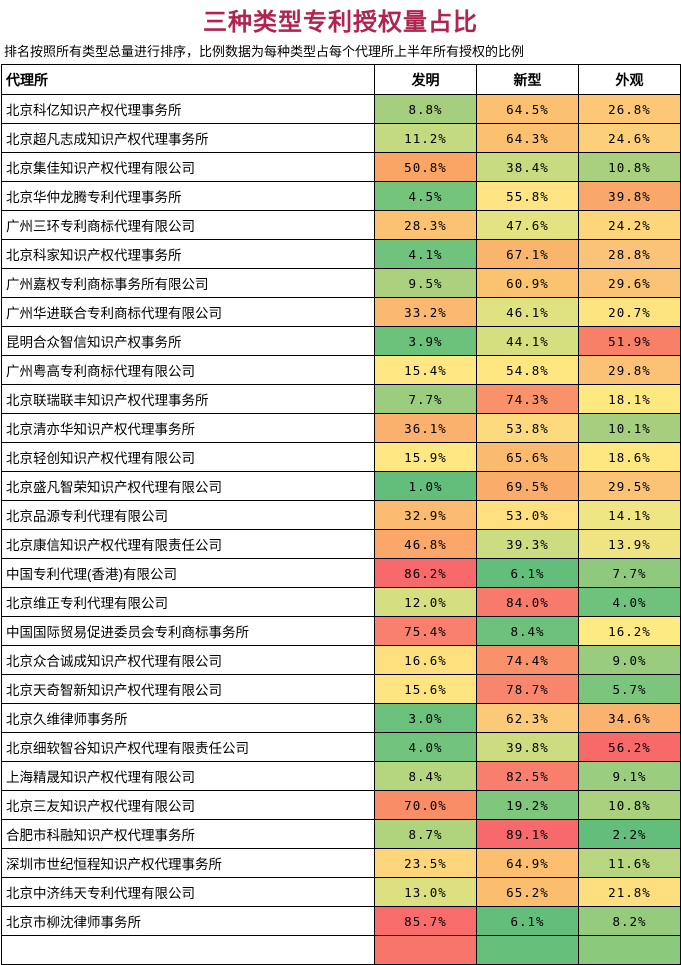  What do you see at coordinates (527, 834) in the screenshot?
I see `value-cell: 89.1%` at bounding box center [527, 834].